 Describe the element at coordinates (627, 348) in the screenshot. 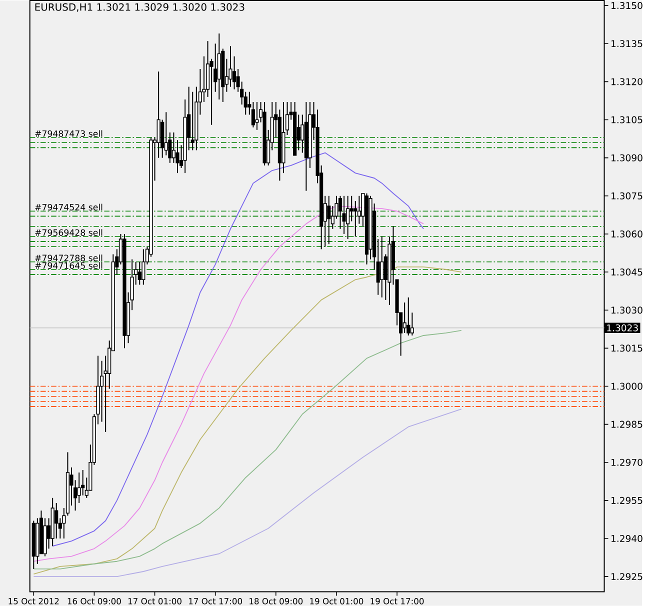

I see `y-tick-label: 1.3015` at that location.